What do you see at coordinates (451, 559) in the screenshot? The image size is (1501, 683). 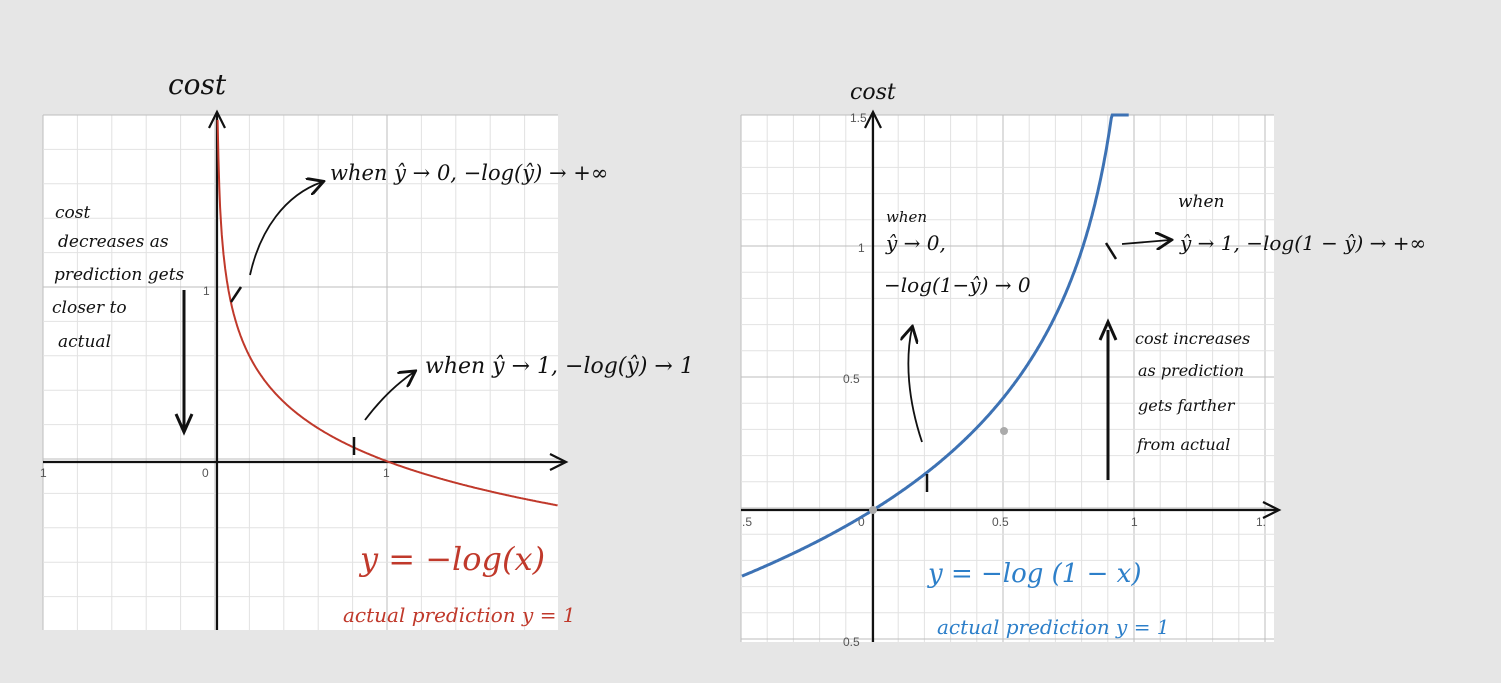 I see `left-equation: y = −log(x)` at bounding box center [451, 559].